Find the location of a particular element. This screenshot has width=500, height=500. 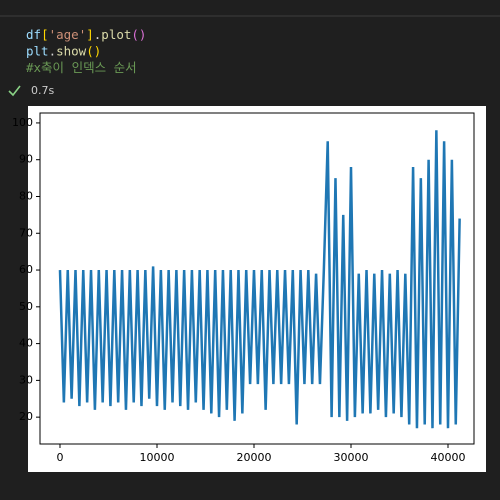

code-token: ] is located at coordinates (90, 34).